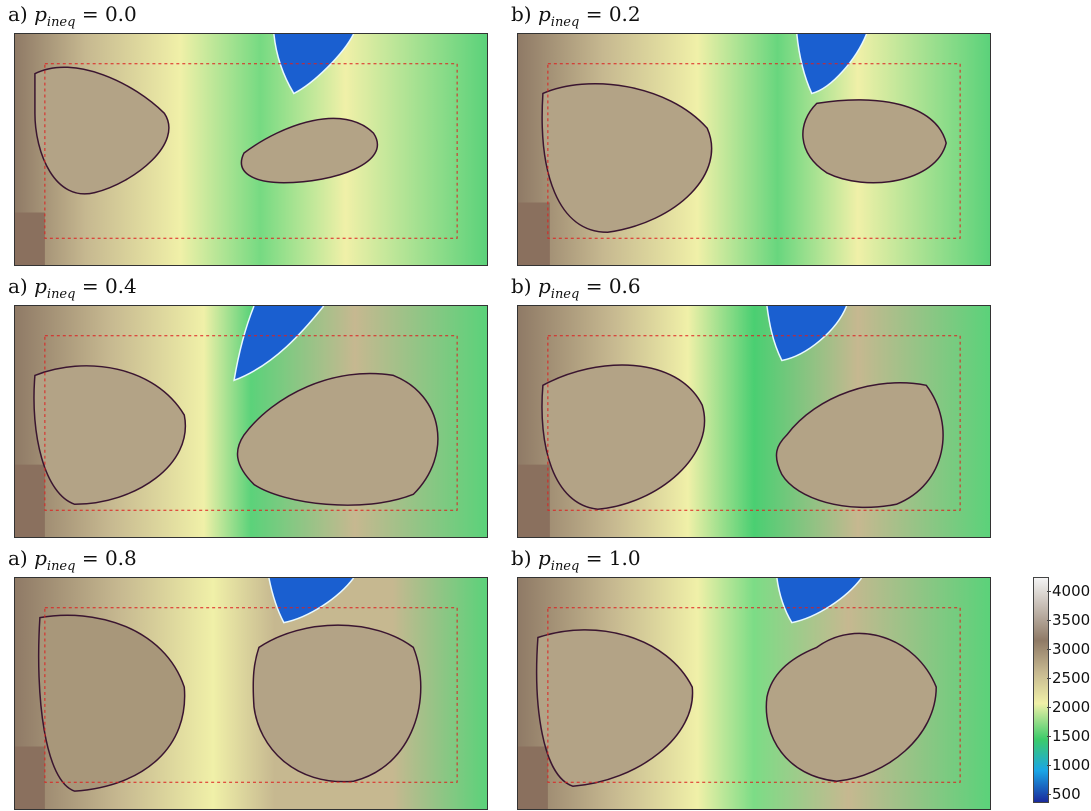  I want to click on colorbar-tick: 3500, so click(1068, 620).